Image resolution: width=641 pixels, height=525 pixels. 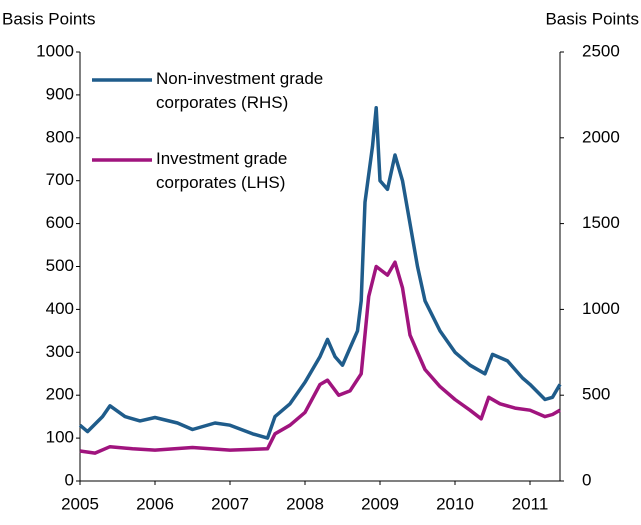 What do you see at coordinates (592, 18) in the screenshot?
I see `y2-axis-label: Basis Points` at bounding box center [592, 18].